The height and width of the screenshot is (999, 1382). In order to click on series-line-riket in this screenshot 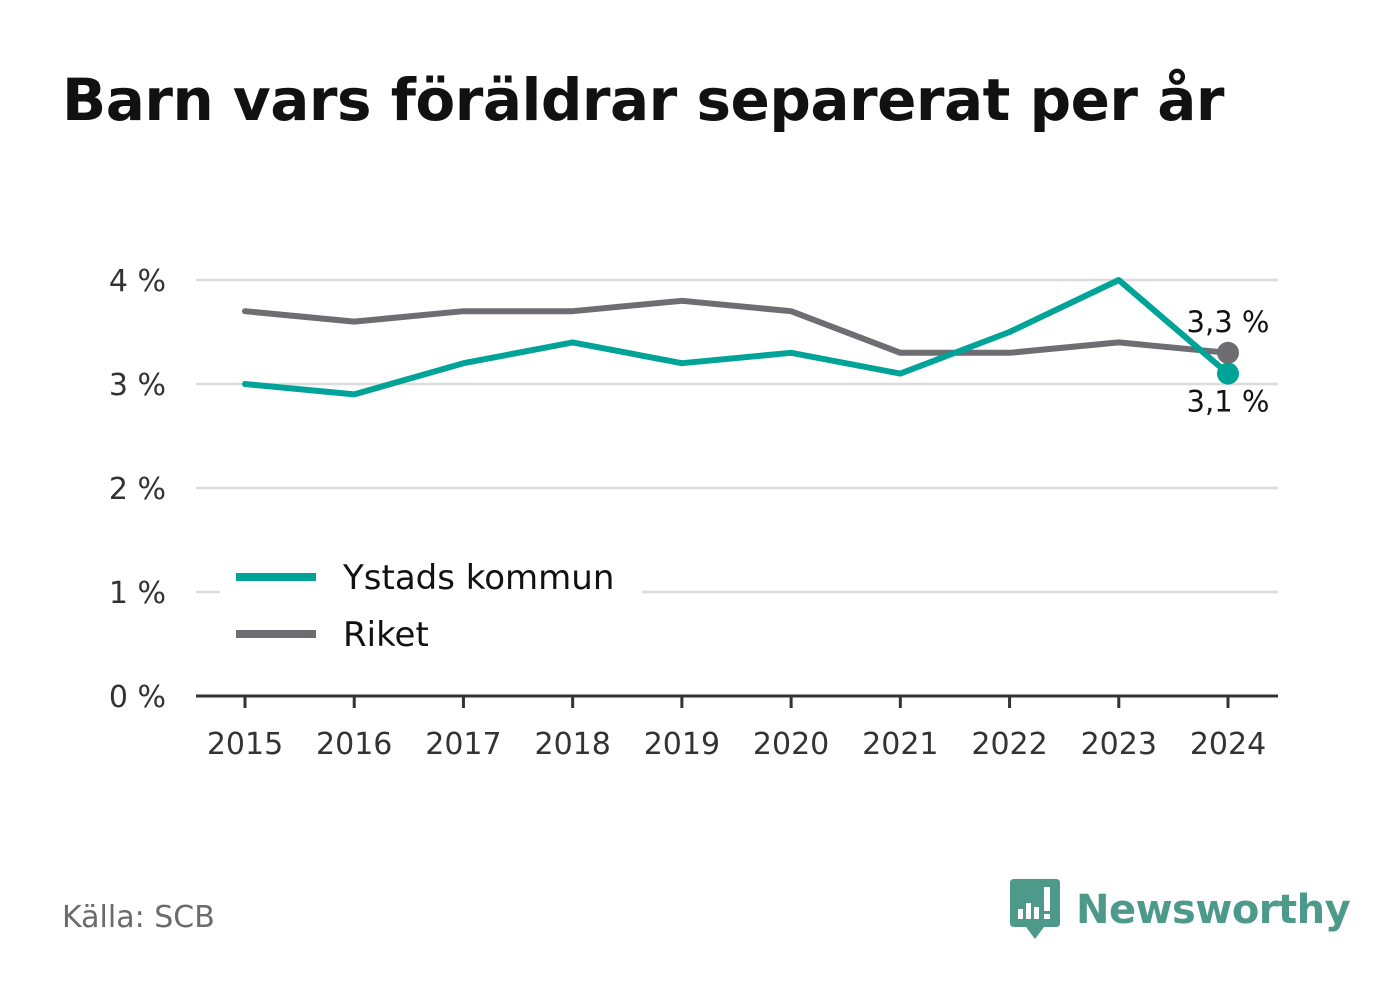, I will do `click(736, 326)`.